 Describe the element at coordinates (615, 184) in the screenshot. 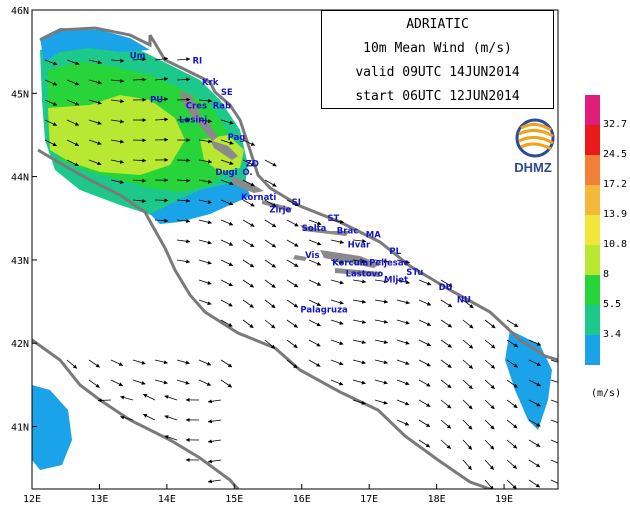

I see `legend-label: 17.2` at that location.